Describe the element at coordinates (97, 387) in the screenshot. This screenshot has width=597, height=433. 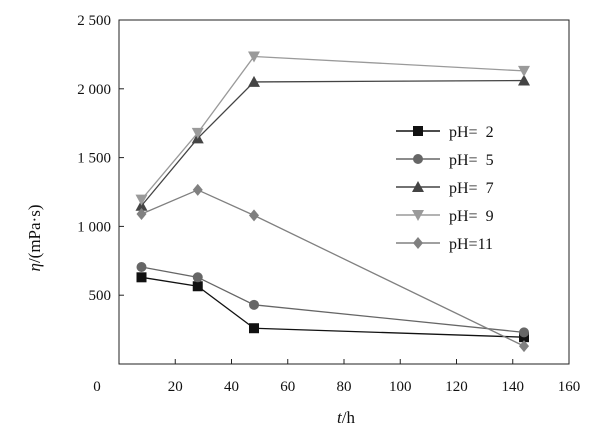
I see `x-tick-label: 0` at that location.